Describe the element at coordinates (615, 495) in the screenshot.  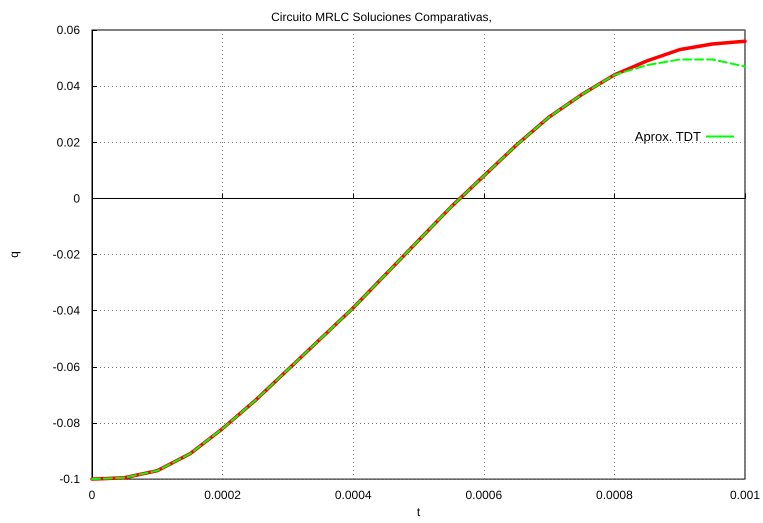
I see `x-tick-label: 0.0008` at that location.